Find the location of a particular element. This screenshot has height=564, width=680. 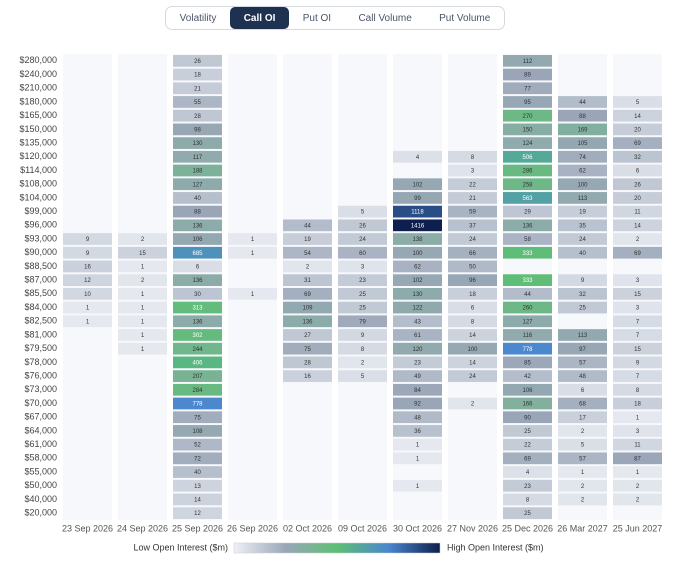

cell-label: 3 is located at coordinates (363, 268).